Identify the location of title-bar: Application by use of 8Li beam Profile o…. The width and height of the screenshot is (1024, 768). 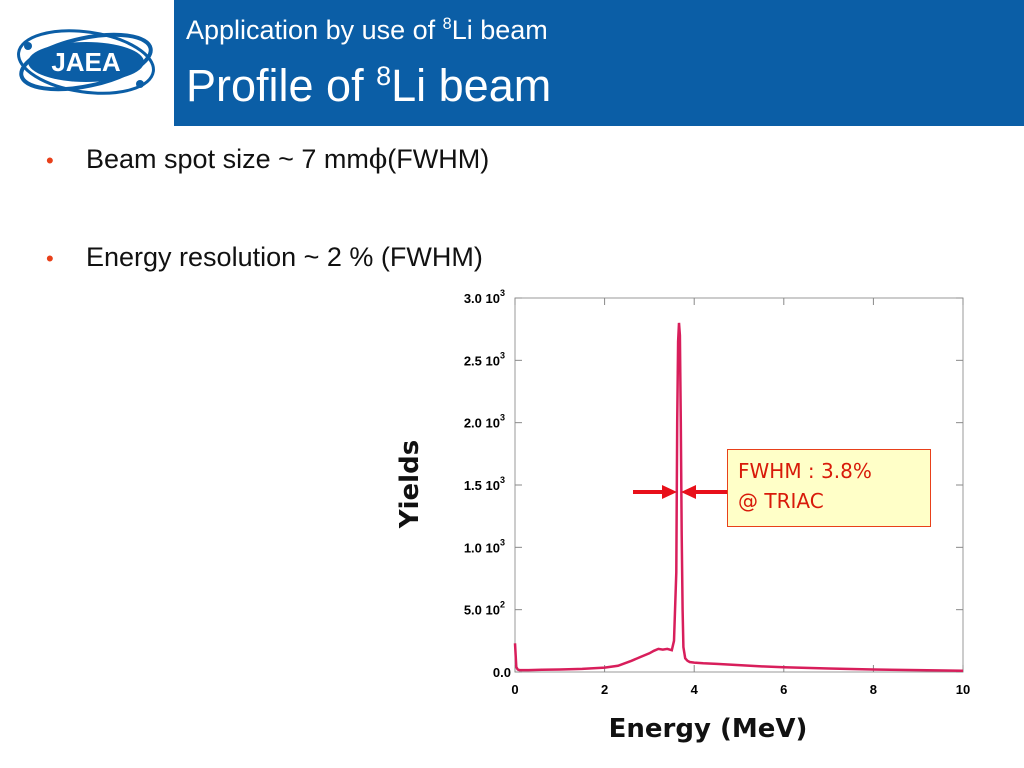
(599, 63).